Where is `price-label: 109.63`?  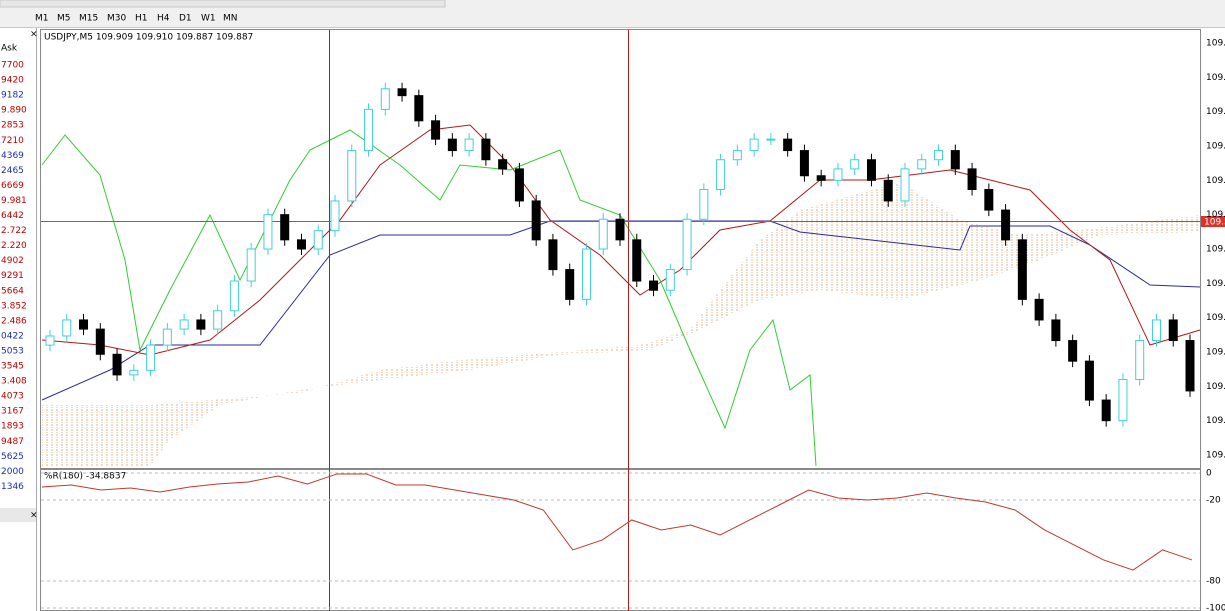 price-label: 109.63 is located at coordinates (1215, 112).